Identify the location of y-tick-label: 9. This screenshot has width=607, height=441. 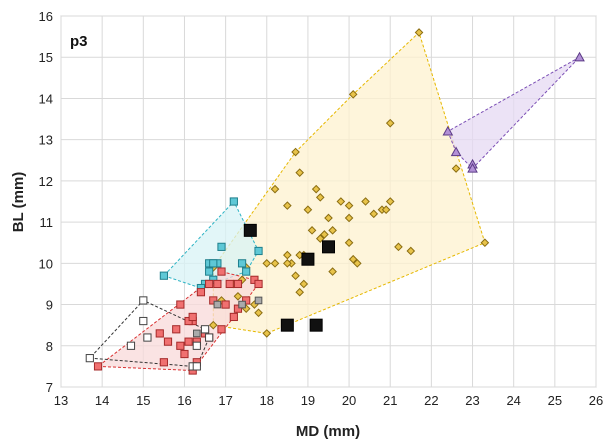
(49, 305).